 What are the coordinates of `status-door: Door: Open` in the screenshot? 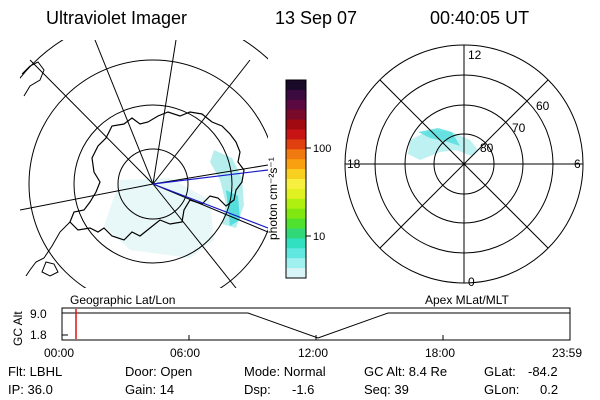 It's located at (159, 371).